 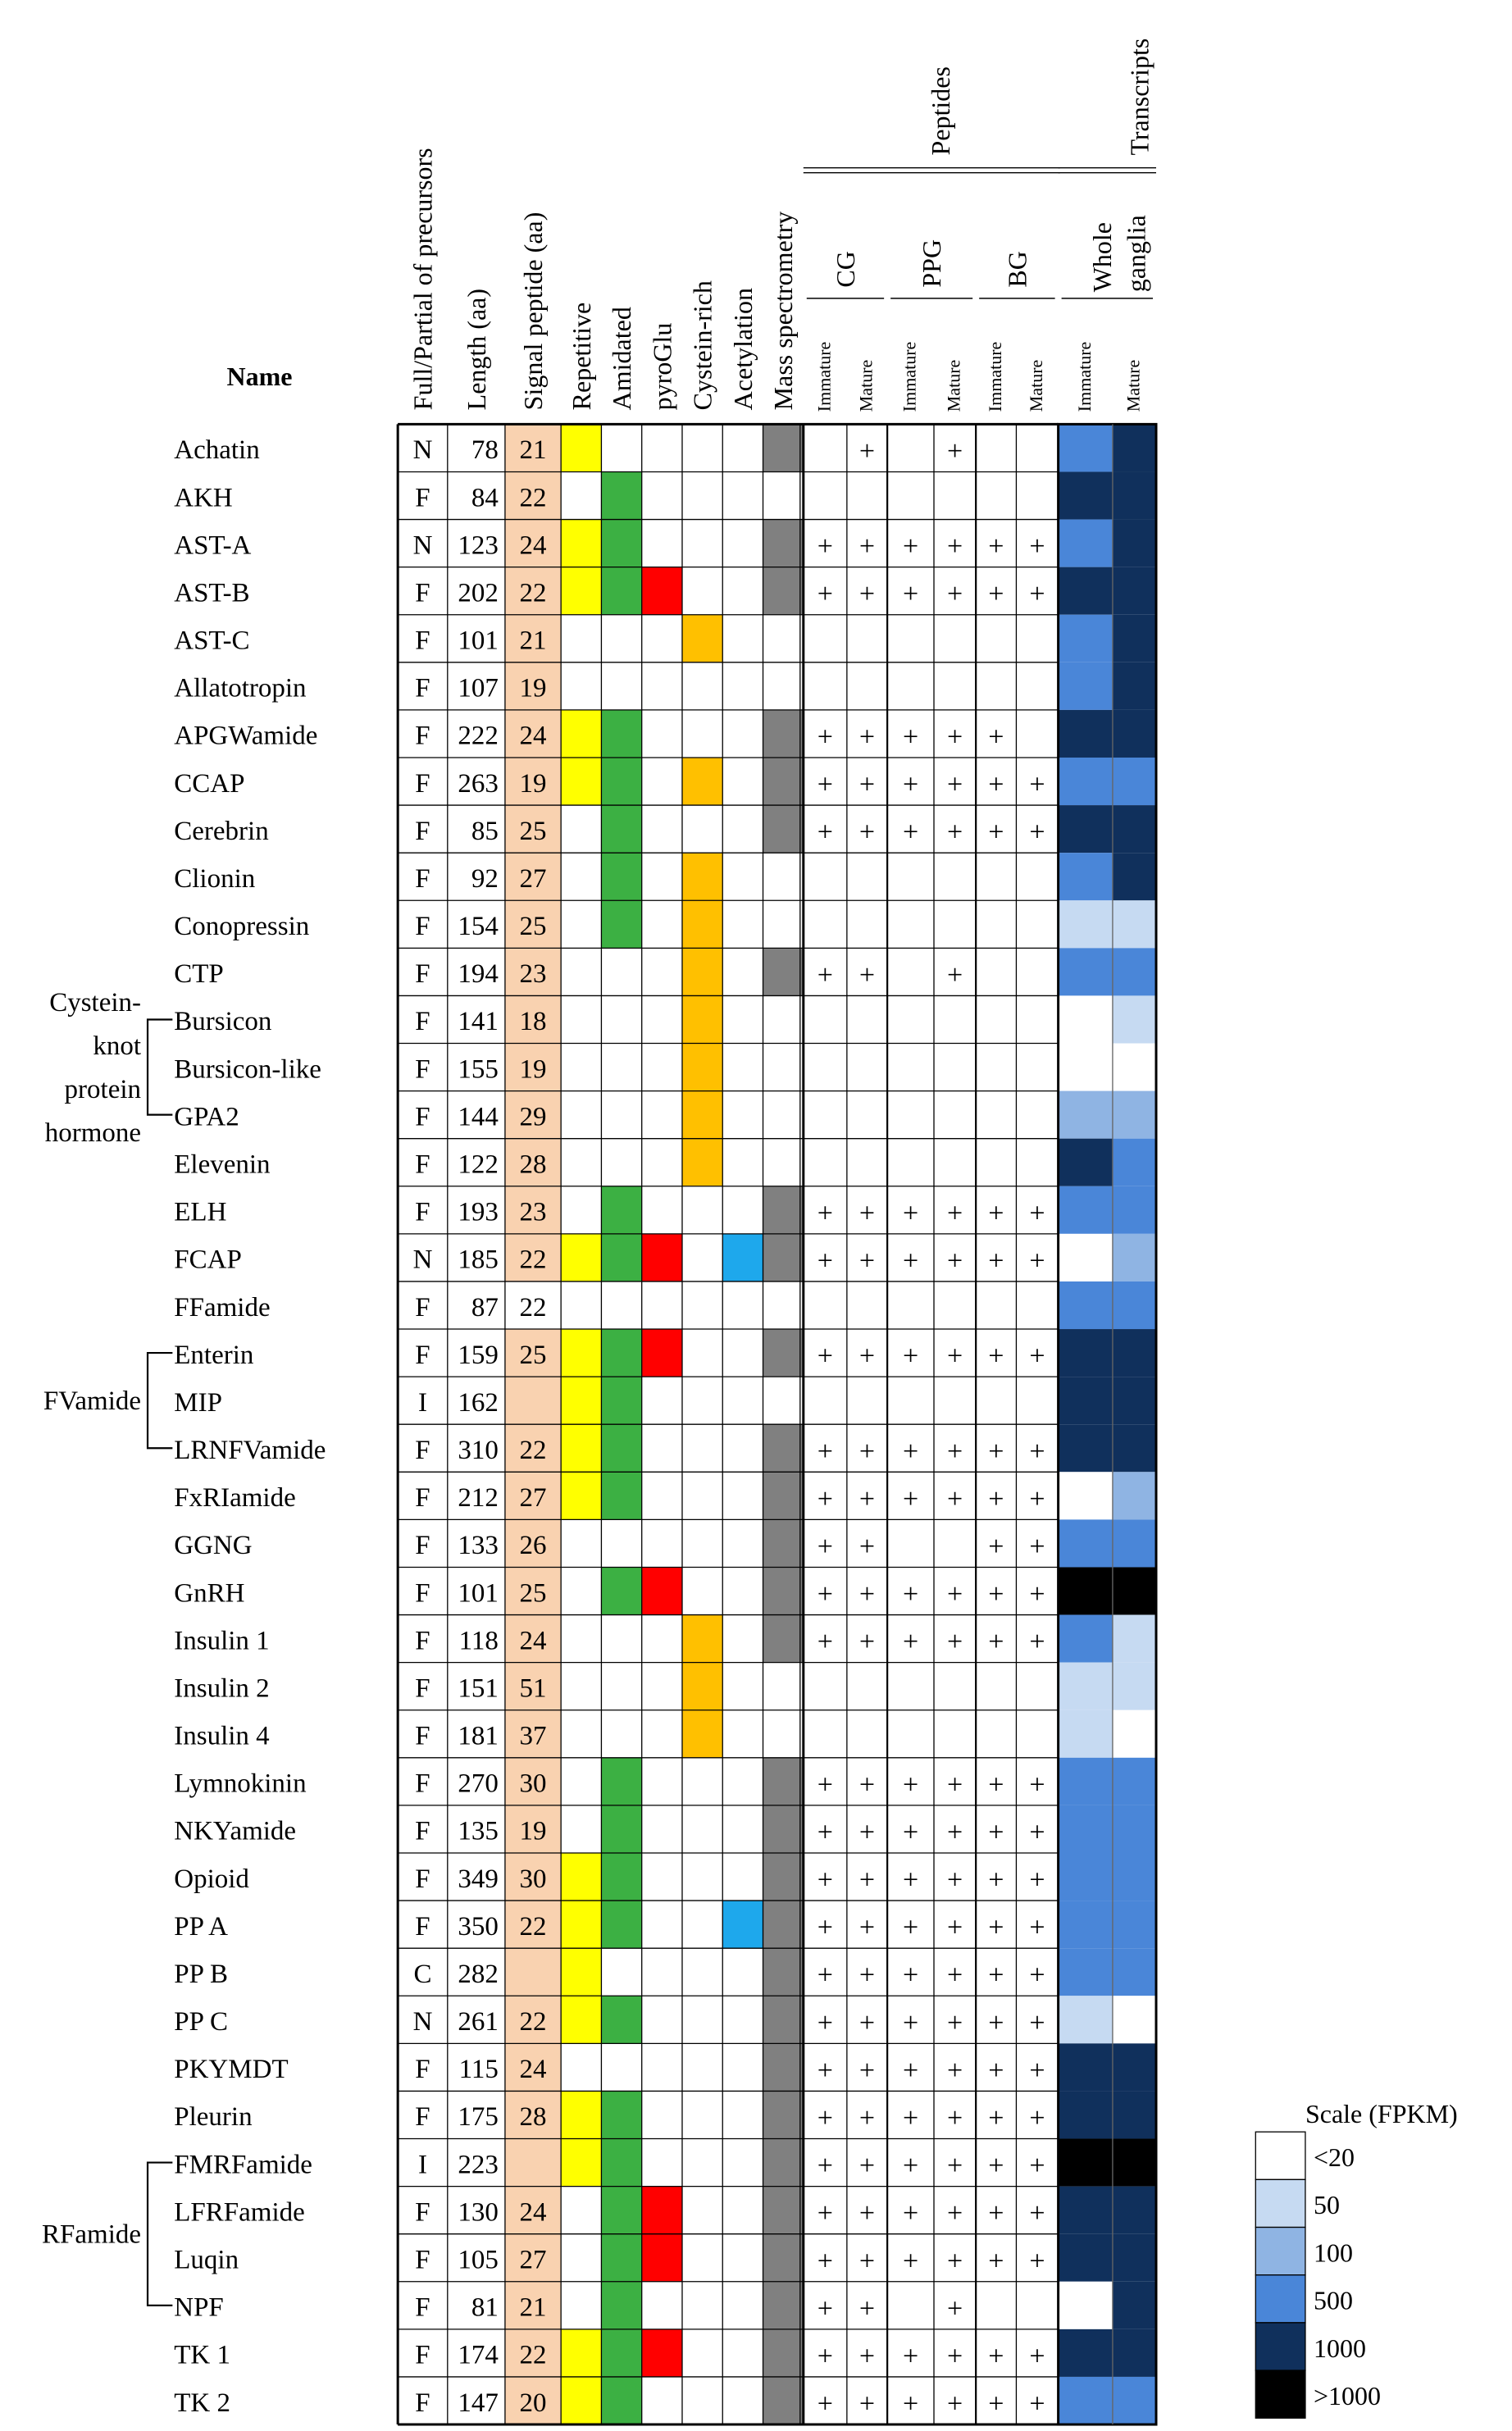 What do you see at coordinates (478, 1355) in the screenshot?
I see `length-value: 159` at bounding box center [478, 1355].